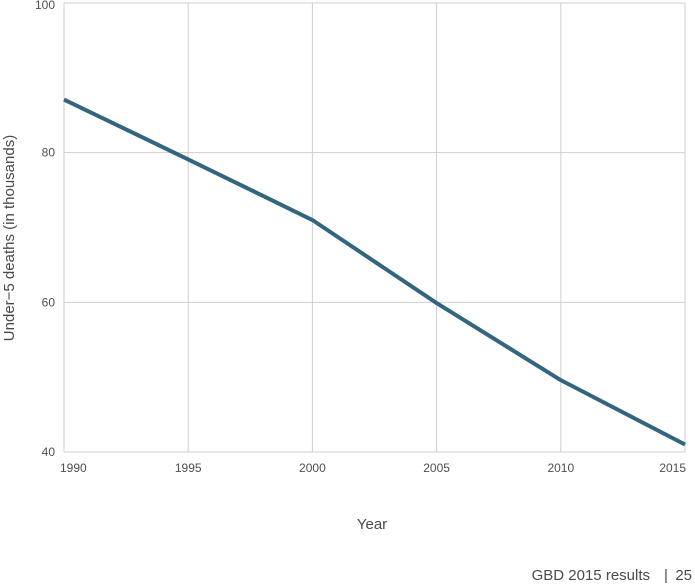 The width and height of the screenshot is (695, 584). I want to click on y-tick-label-40: 40, so click(49, 452).